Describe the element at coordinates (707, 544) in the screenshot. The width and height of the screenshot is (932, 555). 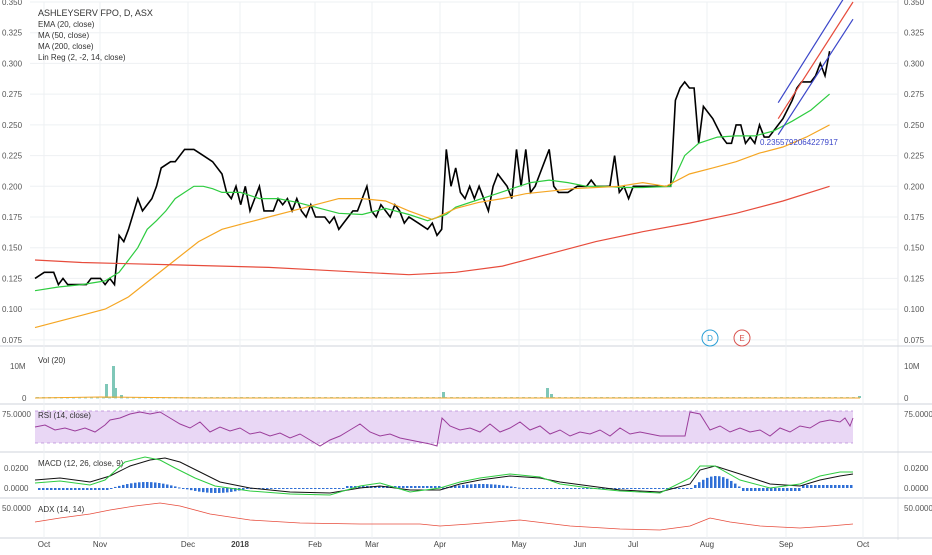
I see `time-tick-aug: Aug` at that location.